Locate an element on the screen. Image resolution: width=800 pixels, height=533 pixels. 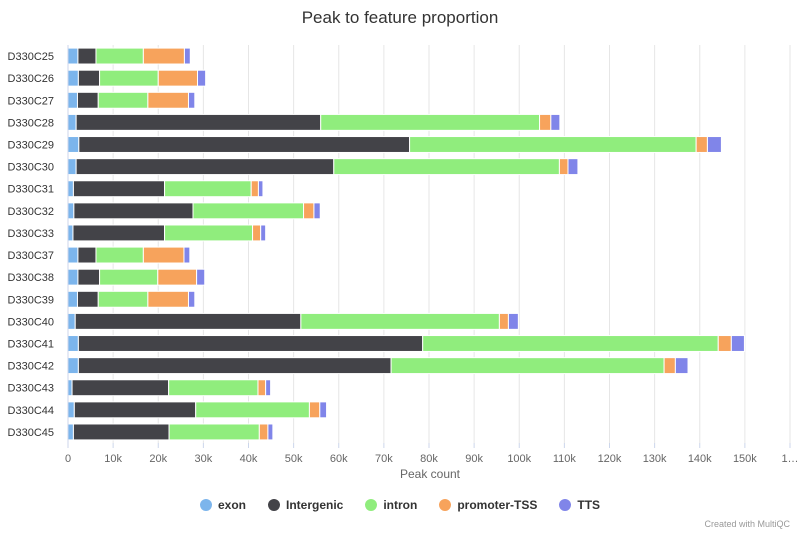
legend-item-exon: exon is located at coordinates (222, 505).